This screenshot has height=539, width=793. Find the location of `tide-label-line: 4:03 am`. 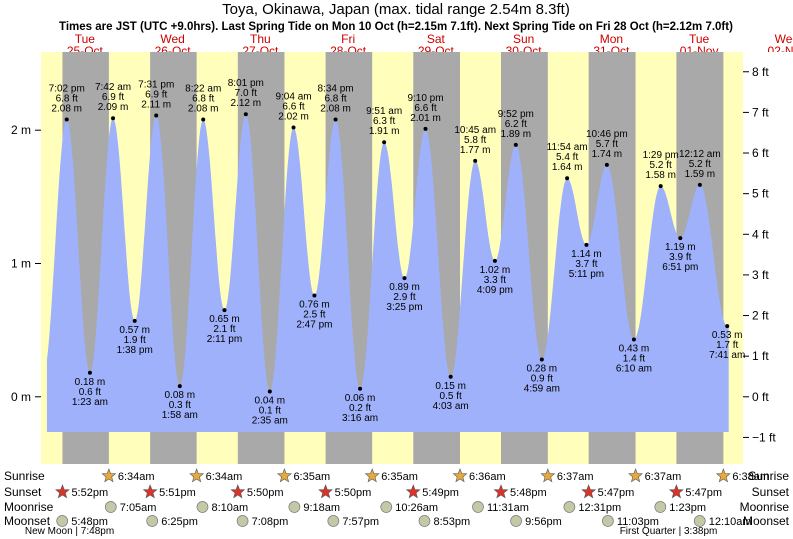

tide-label-line: 4:03 am is located at coordinates (451, 406).